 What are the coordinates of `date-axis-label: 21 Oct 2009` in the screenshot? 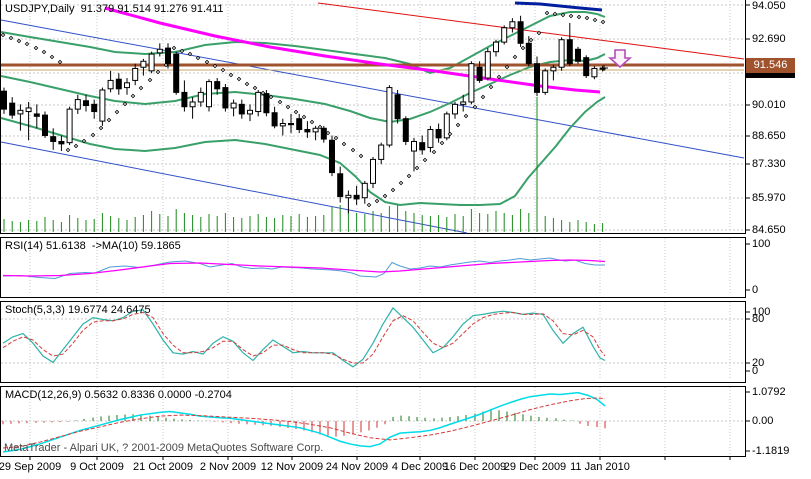 It's located at (163, 467).